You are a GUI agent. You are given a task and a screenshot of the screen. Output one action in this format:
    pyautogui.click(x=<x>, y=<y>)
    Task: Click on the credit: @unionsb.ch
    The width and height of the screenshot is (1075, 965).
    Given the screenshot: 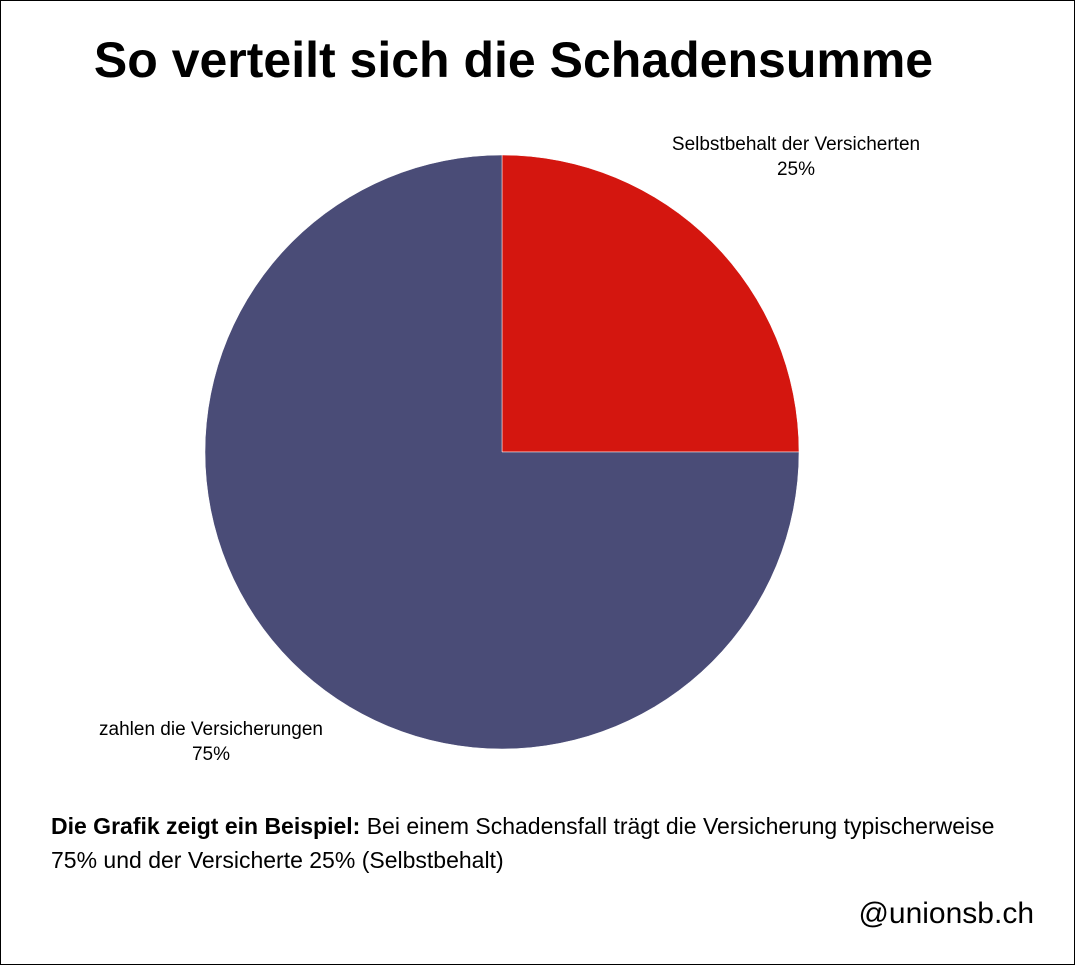 What is the action you would take?
    pyautogui.click(x=946, y=913)
    